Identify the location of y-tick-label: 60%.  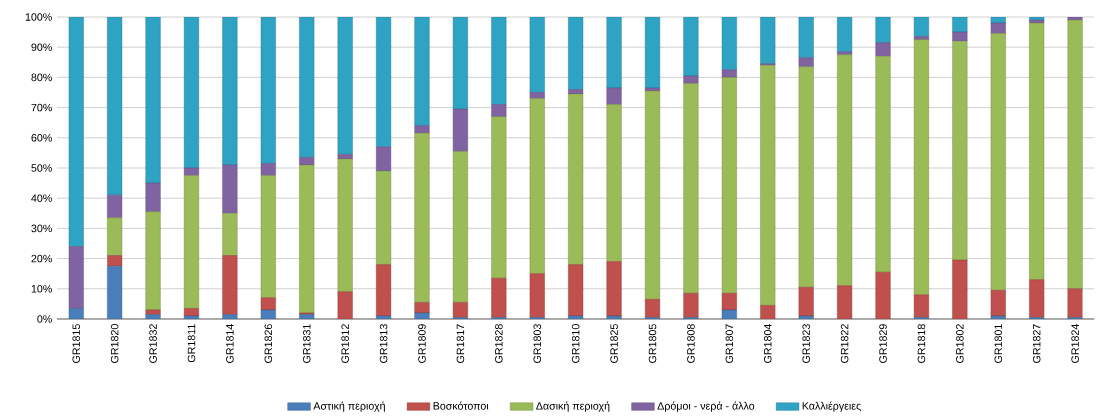
(41, 138).